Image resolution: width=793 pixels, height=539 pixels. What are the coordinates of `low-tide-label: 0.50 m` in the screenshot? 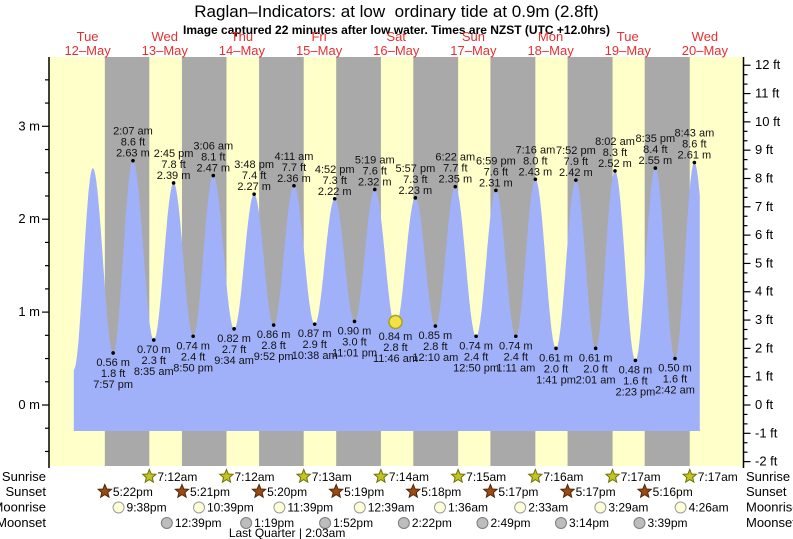 It's located at (675, 369).